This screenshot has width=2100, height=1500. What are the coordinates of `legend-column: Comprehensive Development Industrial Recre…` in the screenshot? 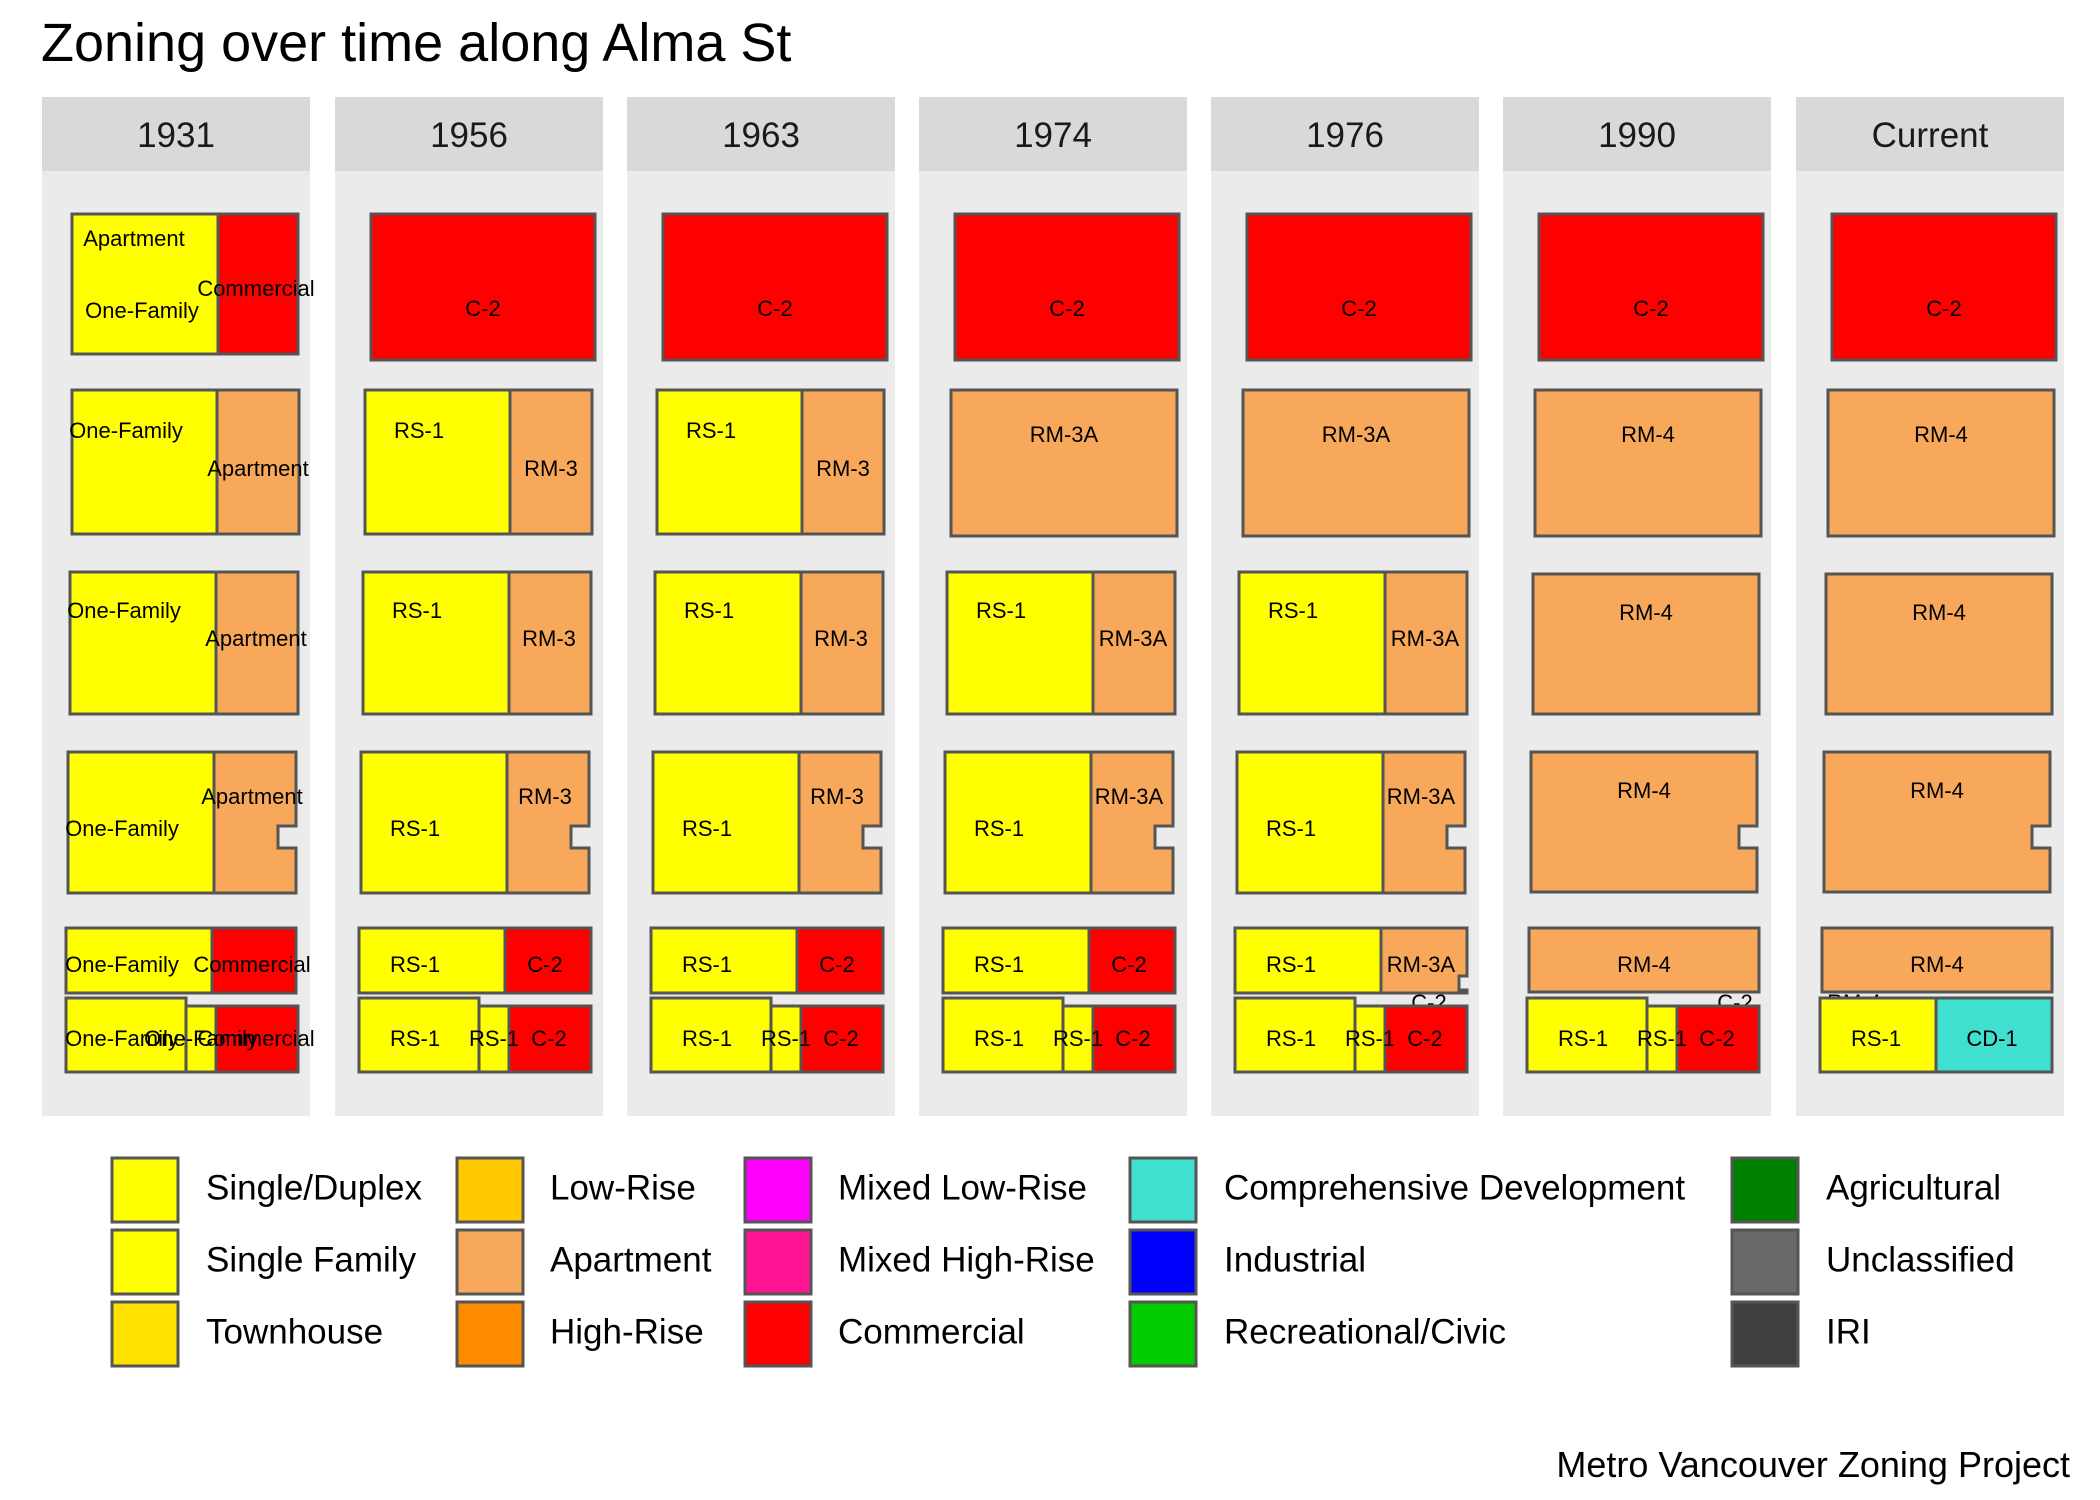 It's located at (1406, 1262).